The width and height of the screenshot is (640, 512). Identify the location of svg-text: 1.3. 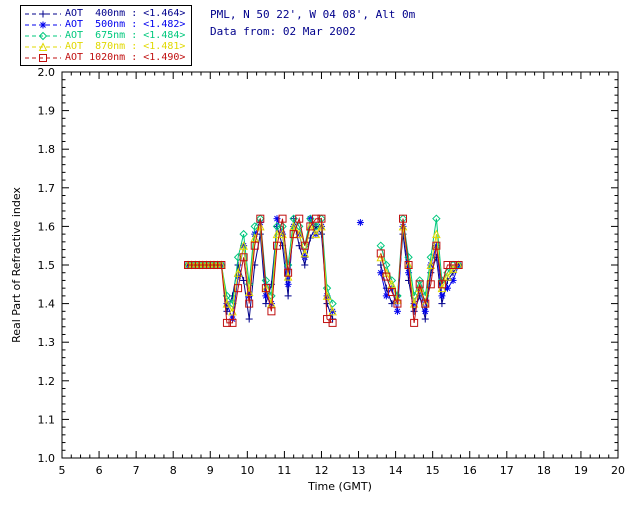
(47, 342).